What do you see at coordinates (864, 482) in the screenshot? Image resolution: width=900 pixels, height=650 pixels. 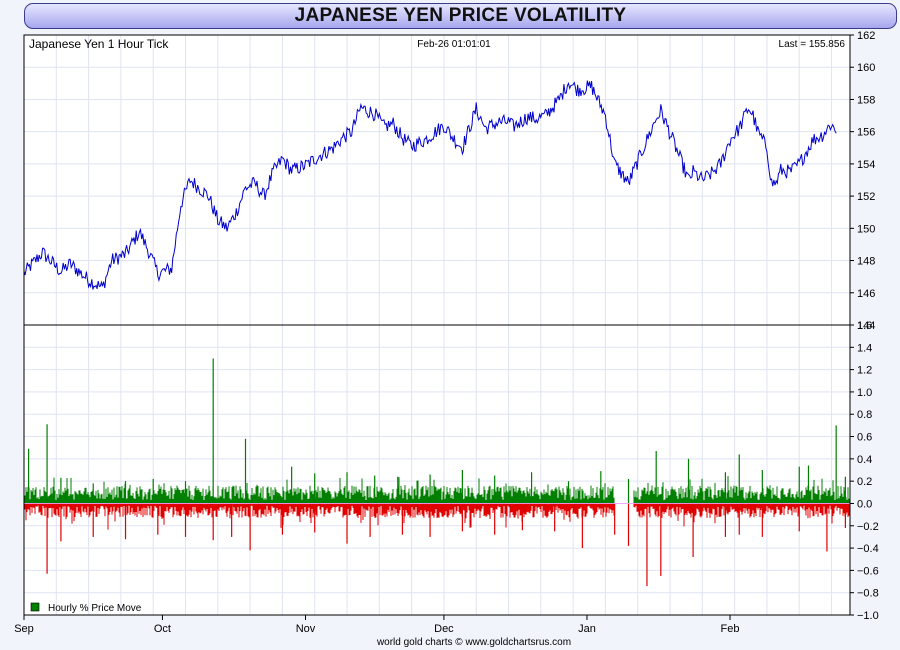 I see `volatility-y-tick-label: 0.2` at bounding box center [864, 482].